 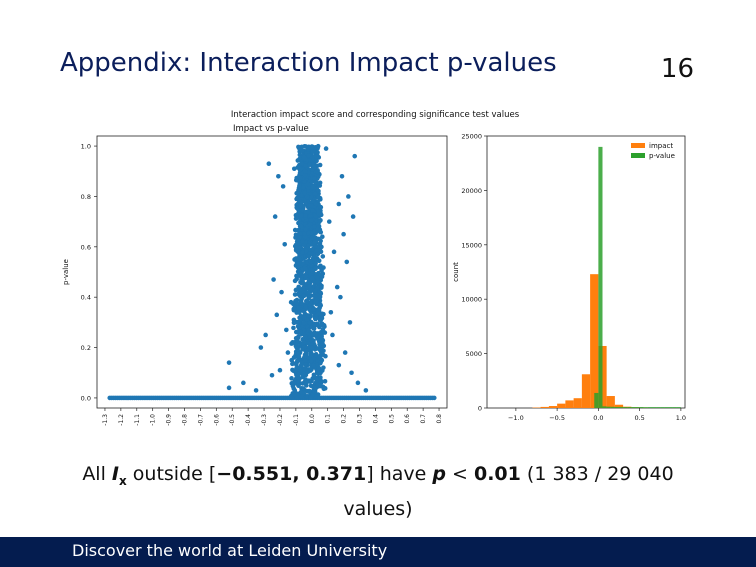 I want to click on scatter-xtick-label: -0.1, so click(x=296, y=420).